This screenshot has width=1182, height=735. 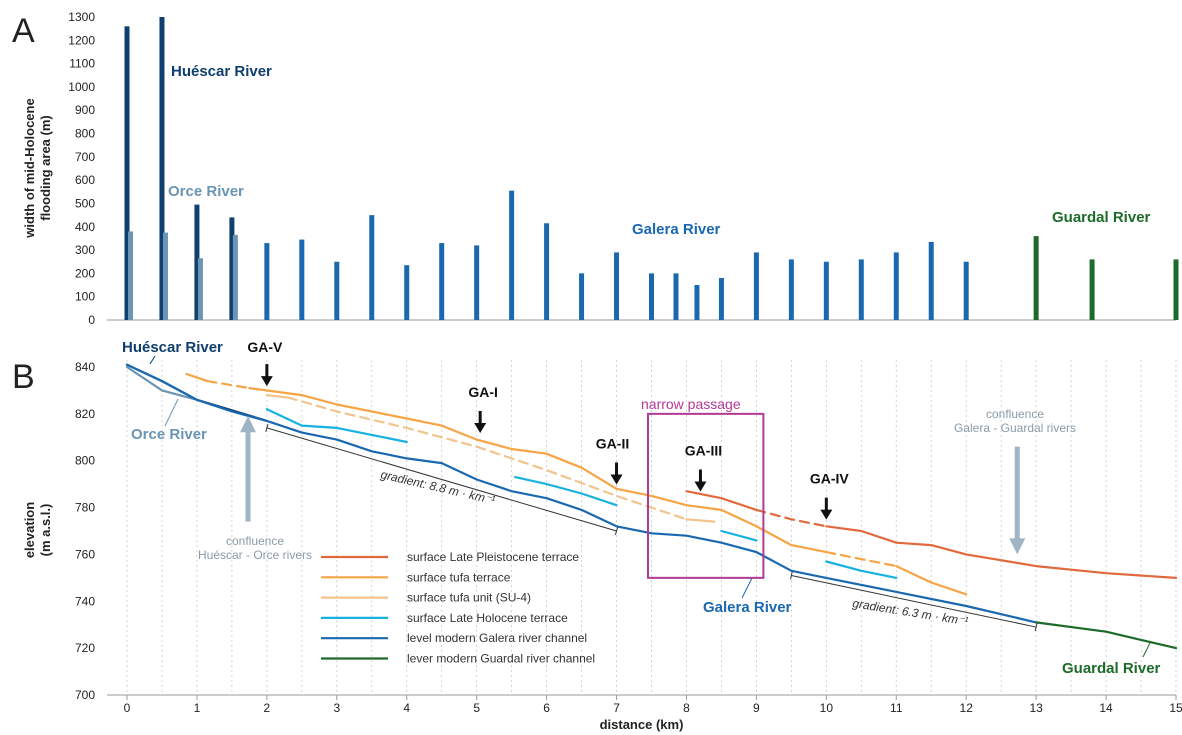 What do you see at coordinates (85, 508) in the screenshot?
I see `panel-b-y-tick-label: 780` at bounding box center [85, 508].